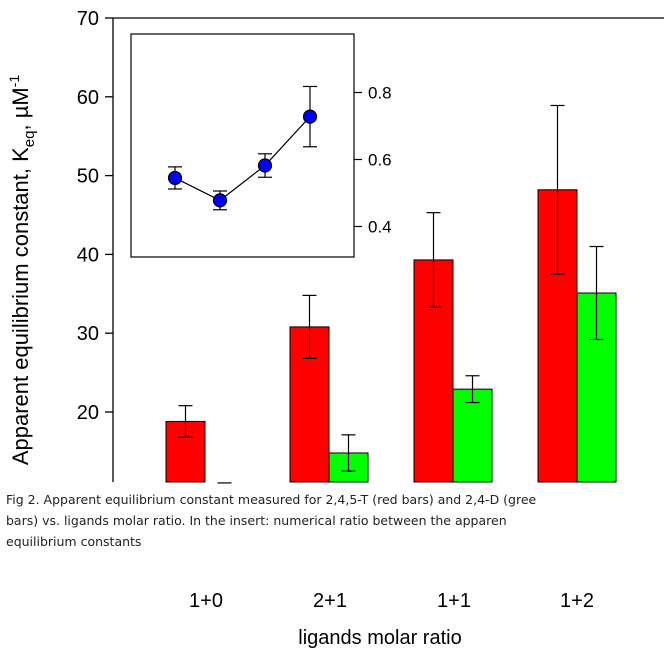  I want to click on x-axis-label: ligands molar ratio, so click(380, 638).